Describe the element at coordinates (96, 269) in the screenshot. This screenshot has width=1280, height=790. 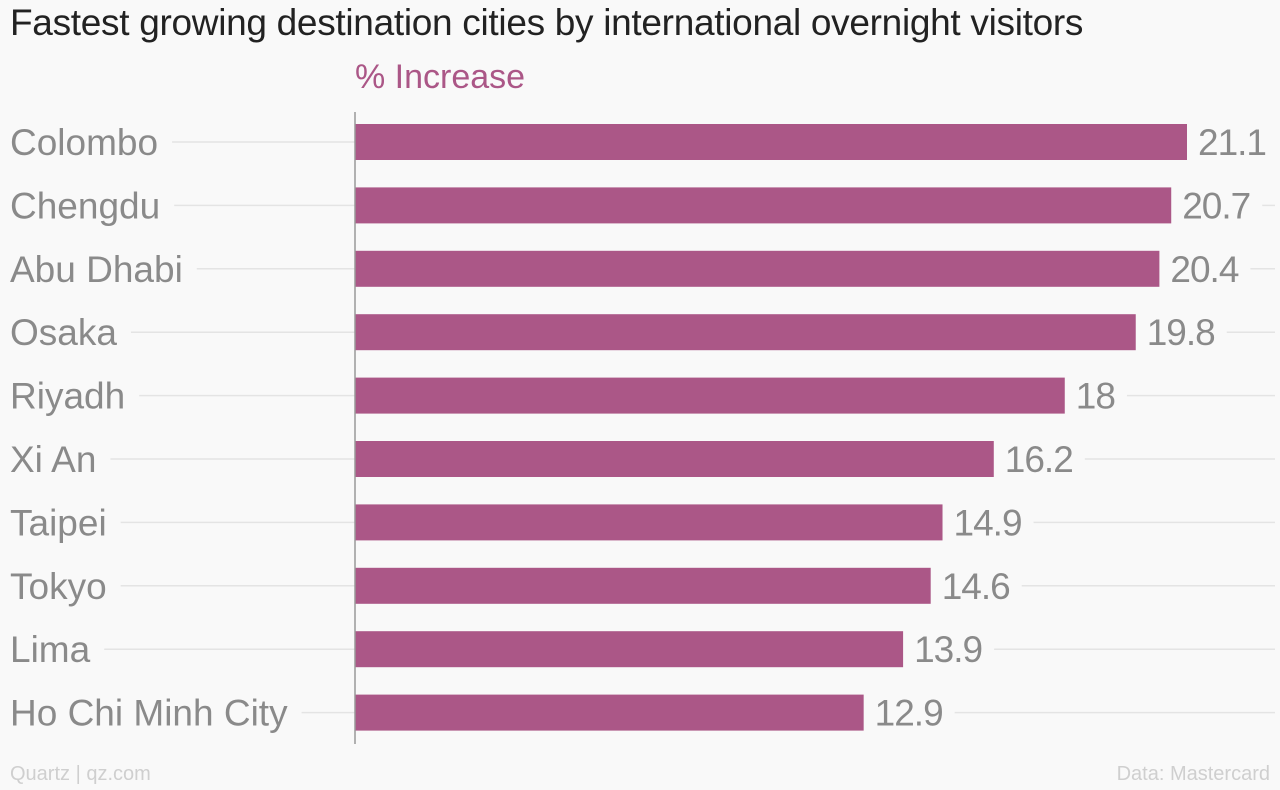
I see `category-label: Abu Dhabi` at that location.